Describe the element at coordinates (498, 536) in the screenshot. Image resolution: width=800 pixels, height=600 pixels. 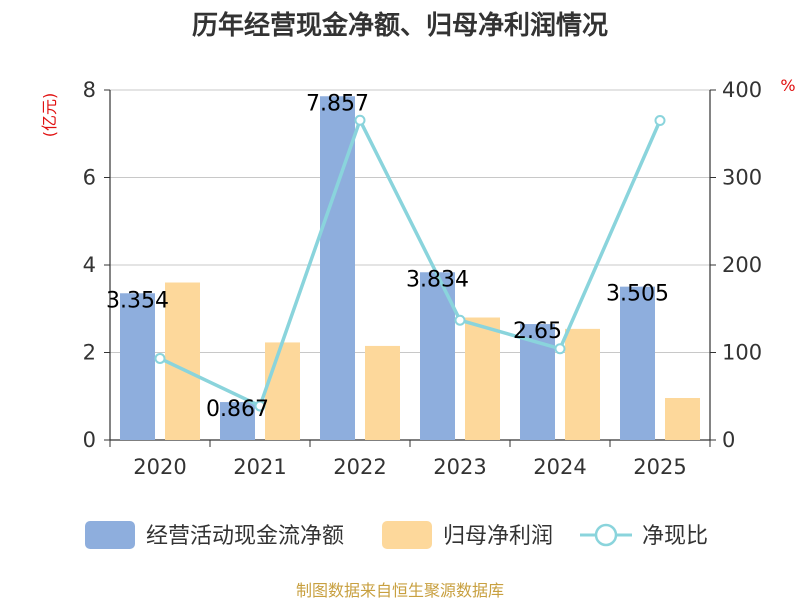
I see `legend-label-1: 归母净利润` at that location.